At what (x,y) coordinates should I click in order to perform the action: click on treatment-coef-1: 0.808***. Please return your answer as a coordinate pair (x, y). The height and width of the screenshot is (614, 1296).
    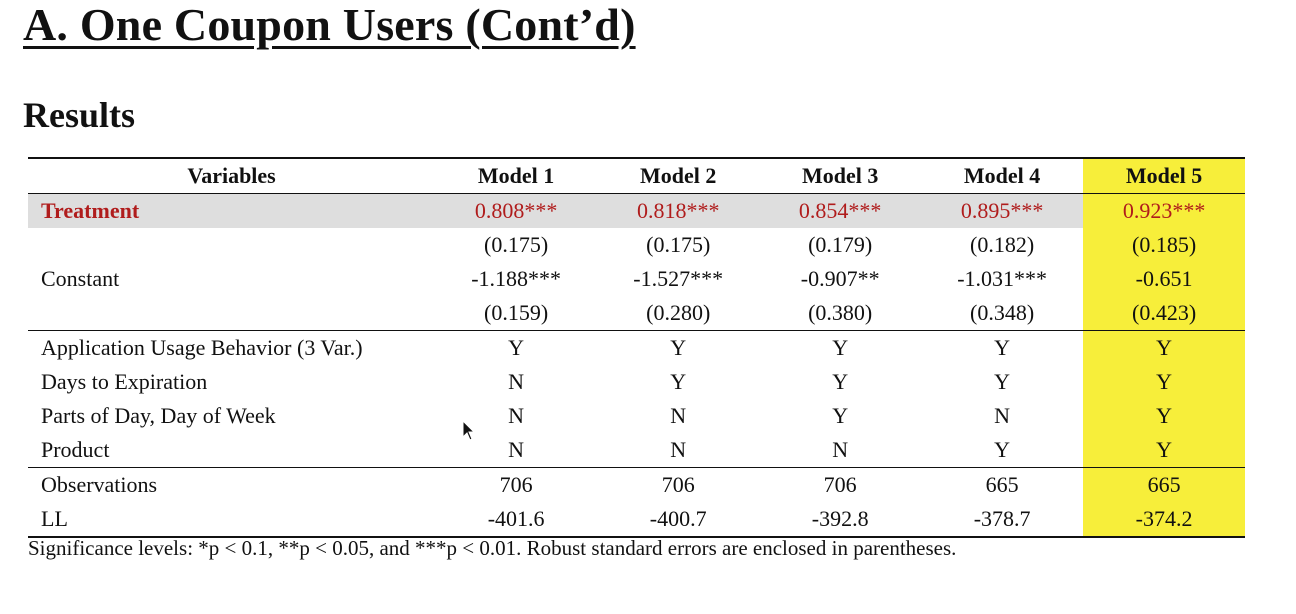
    Looking at the image, I should click on (516, 210).